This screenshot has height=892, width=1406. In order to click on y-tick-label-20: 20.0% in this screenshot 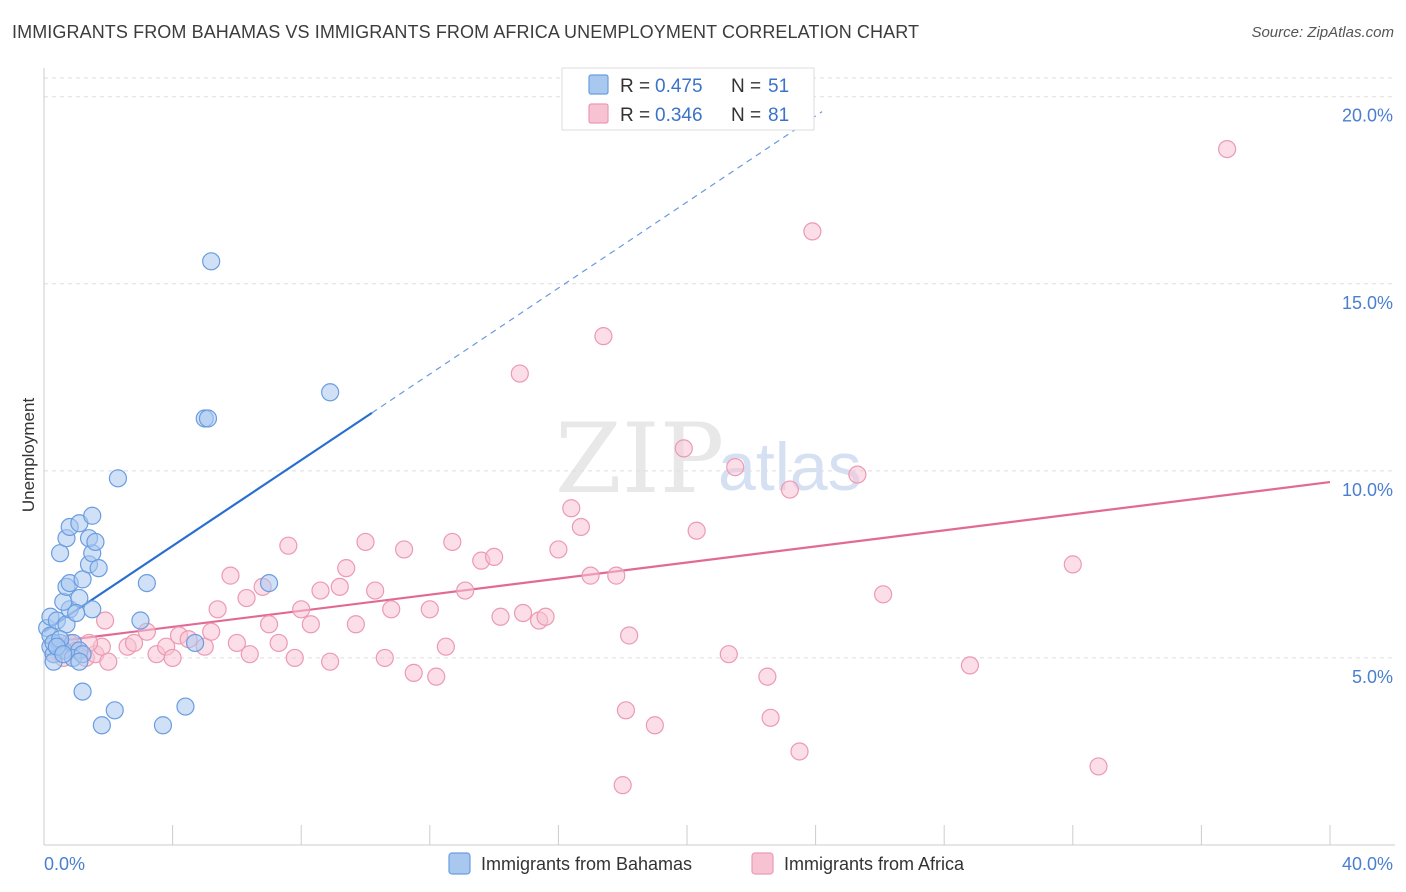, I will do `click(1367, 116)`.